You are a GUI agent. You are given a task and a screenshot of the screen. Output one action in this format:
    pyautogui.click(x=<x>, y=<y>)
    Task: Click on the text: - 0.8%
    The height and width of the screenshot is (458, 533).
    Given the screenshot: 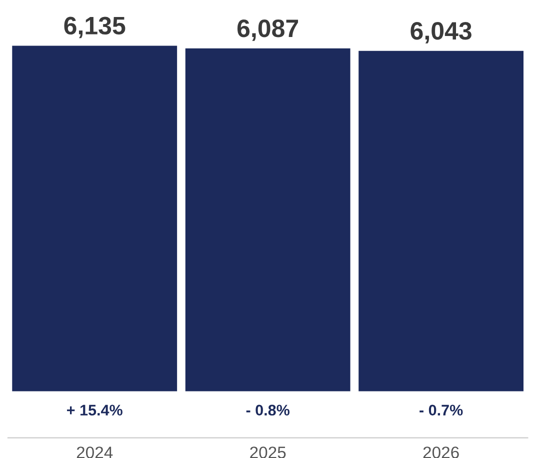 What is the action you would take?
    pyautogui.click(x=268, y=410)
    